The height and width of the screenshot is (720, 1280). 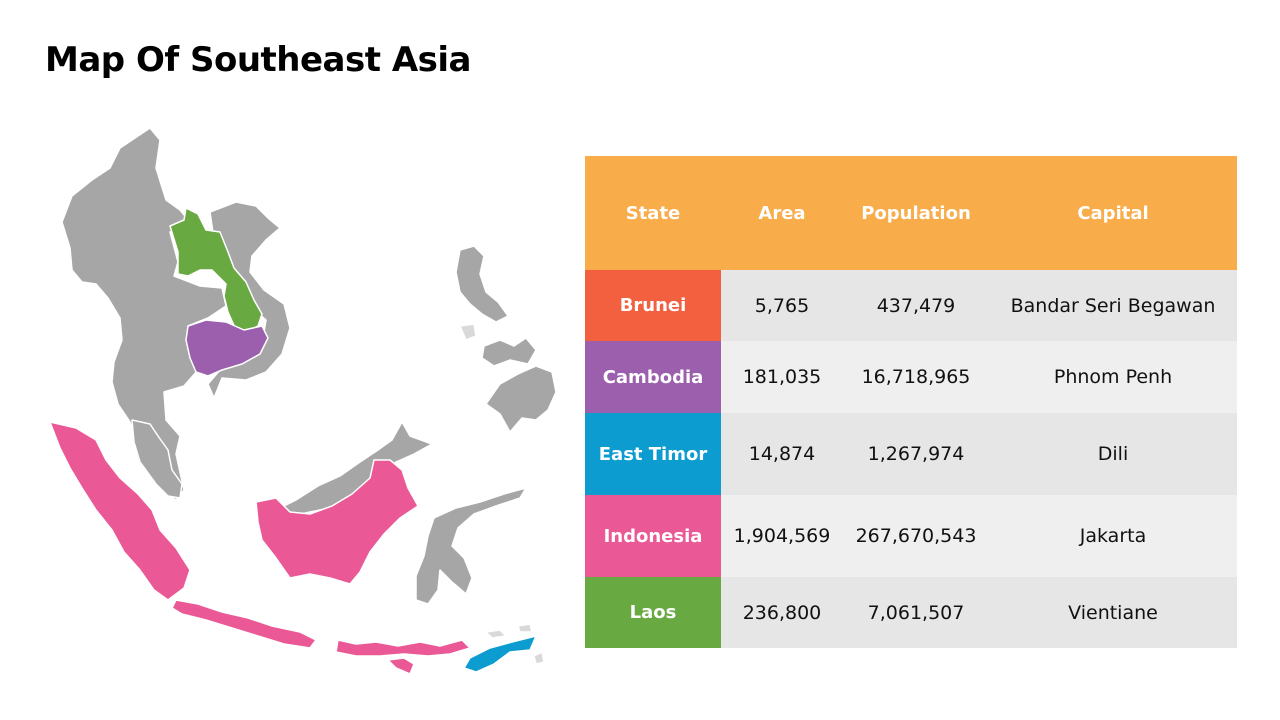 What do you see at coordinates (482, 284) in the screenshot?
I see `luzon-region` at bounding box center [482, 284].